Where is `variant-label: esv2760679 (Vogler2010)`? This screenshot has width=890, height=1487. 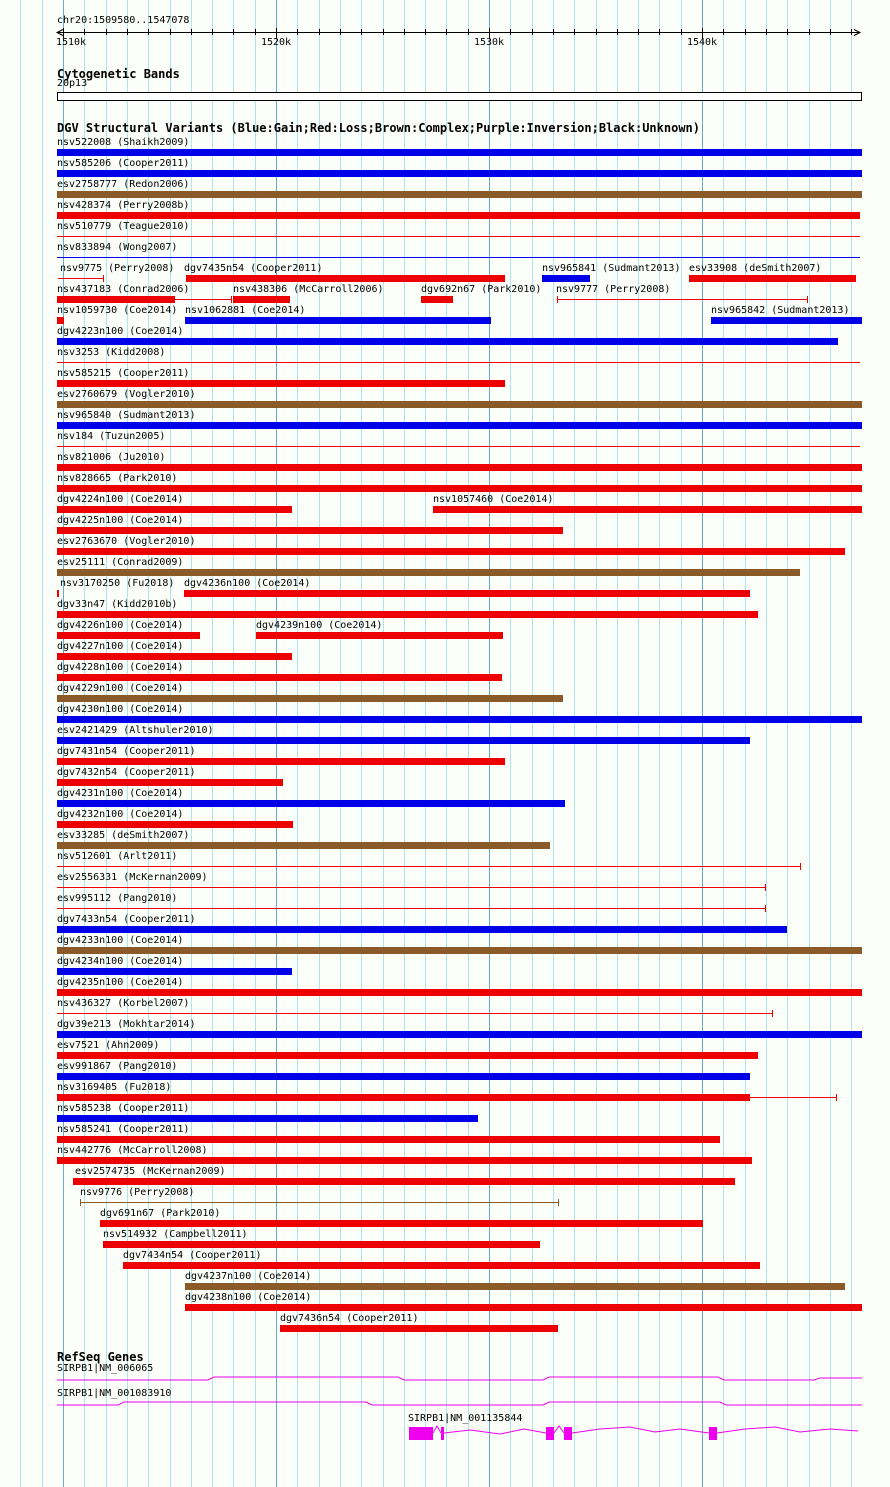 variant-label: esv2760679 (Vogler2010) is located at coordinates (126, 394).